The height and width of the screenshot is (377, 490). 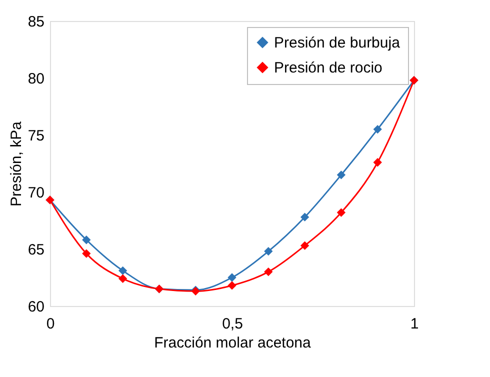 What do you see at coordinates (233, 343) in the screenshot?
I see `x-axis-title: Fracción molar acetona` at bounding box center [233, 343].